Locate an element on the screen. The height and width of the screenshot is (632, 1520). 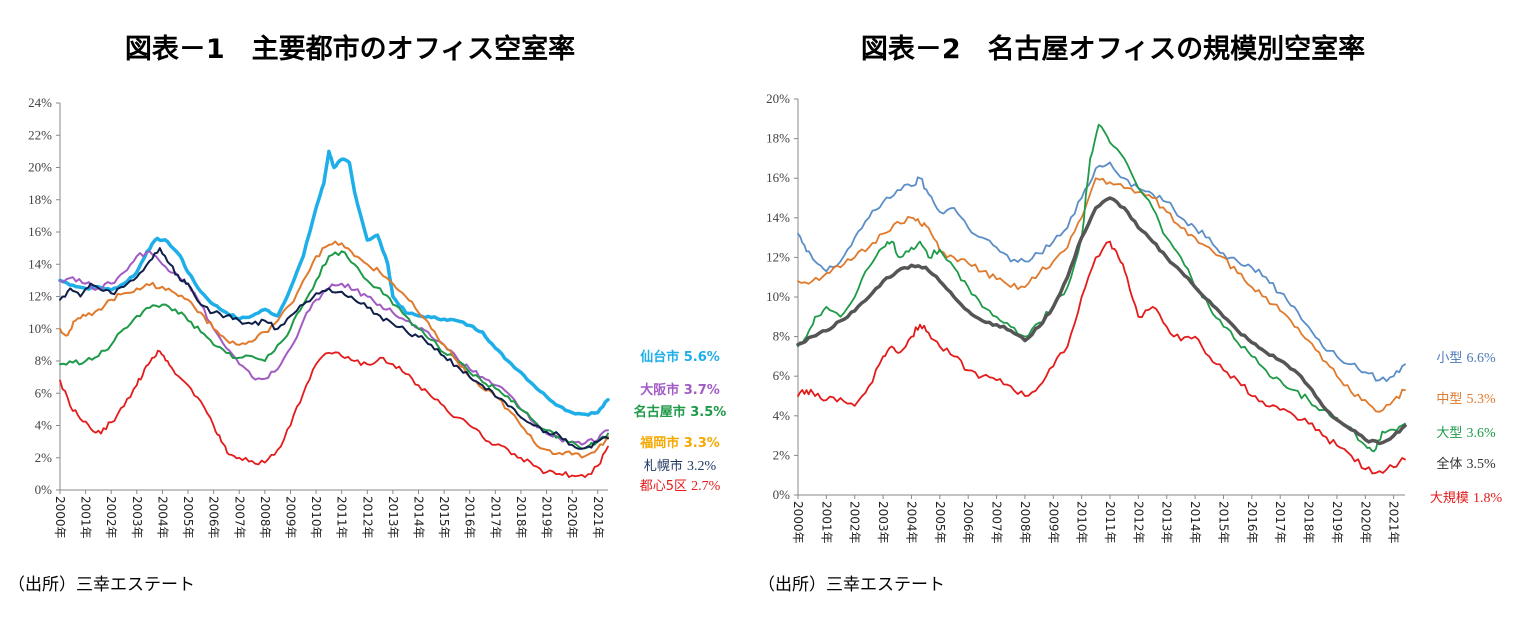
series-label-福岡市: 福岡市 3.3% is located at coordinates (679, 443).